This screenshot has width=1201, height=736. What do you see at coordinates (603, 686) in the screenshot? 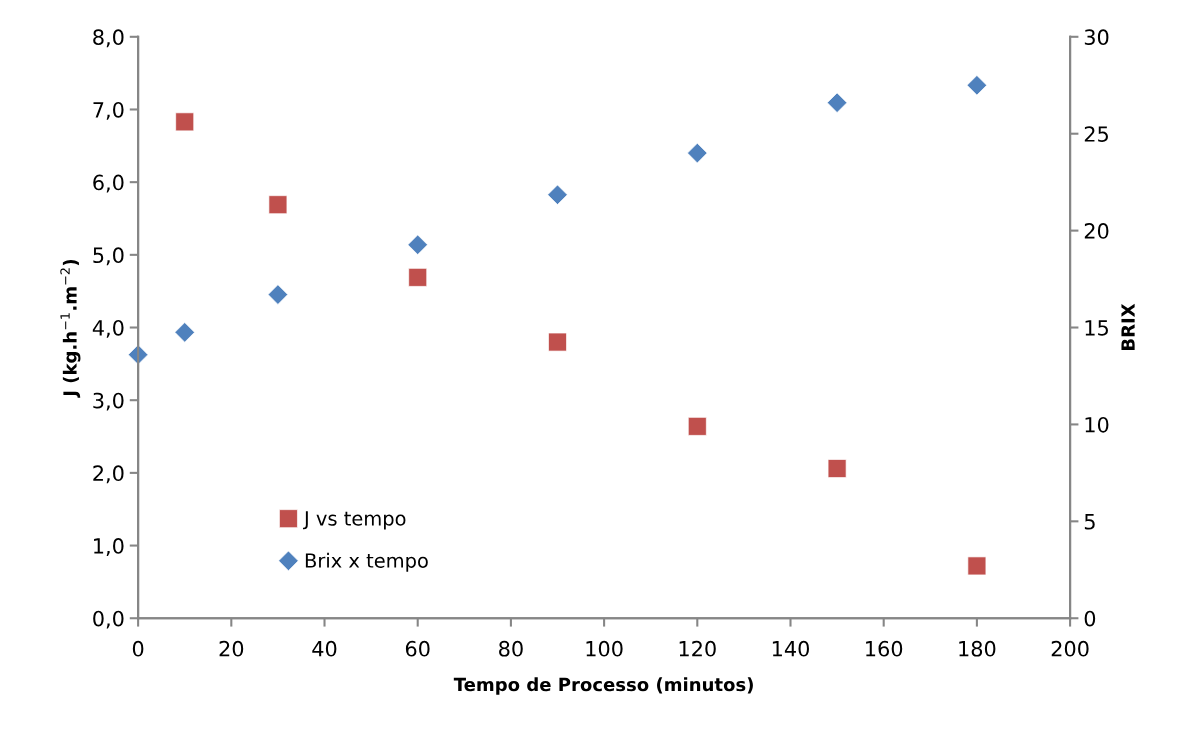
I see `x-axis-title: Tempo de Processo (minutos)` at bounding box center [603, 686].